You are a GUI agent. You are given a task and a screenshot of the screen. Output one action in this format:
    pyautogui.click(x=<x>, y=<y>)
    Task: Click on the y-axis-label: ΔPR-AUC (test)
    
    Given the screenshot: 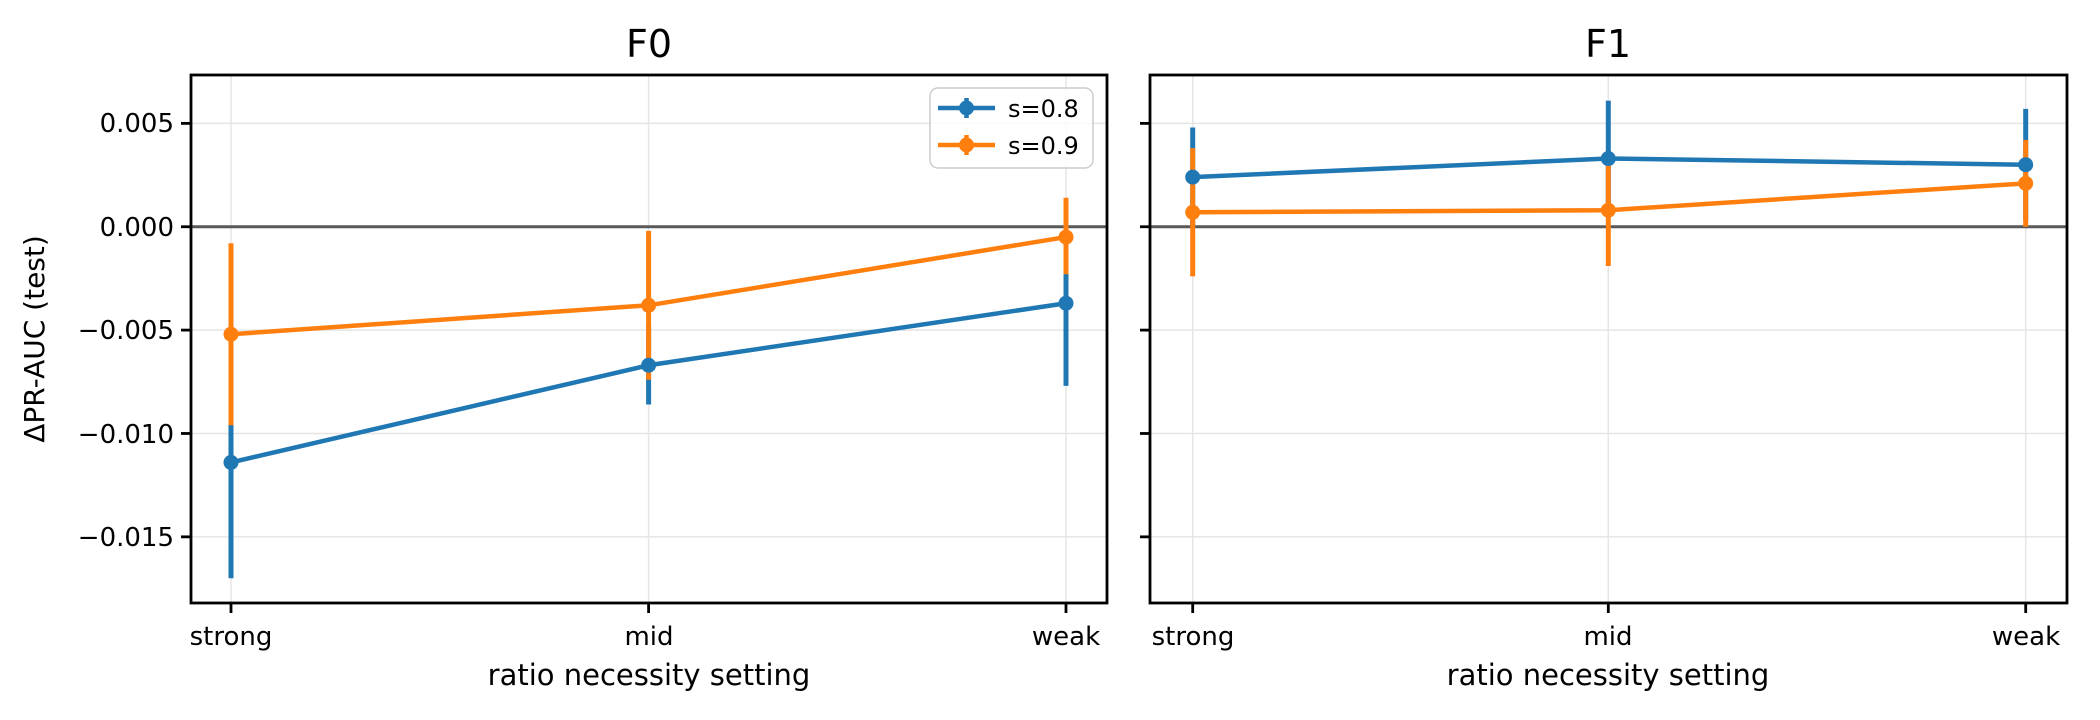 What is the action you would take?
    pyautogui.click(x=34, y=339)
    